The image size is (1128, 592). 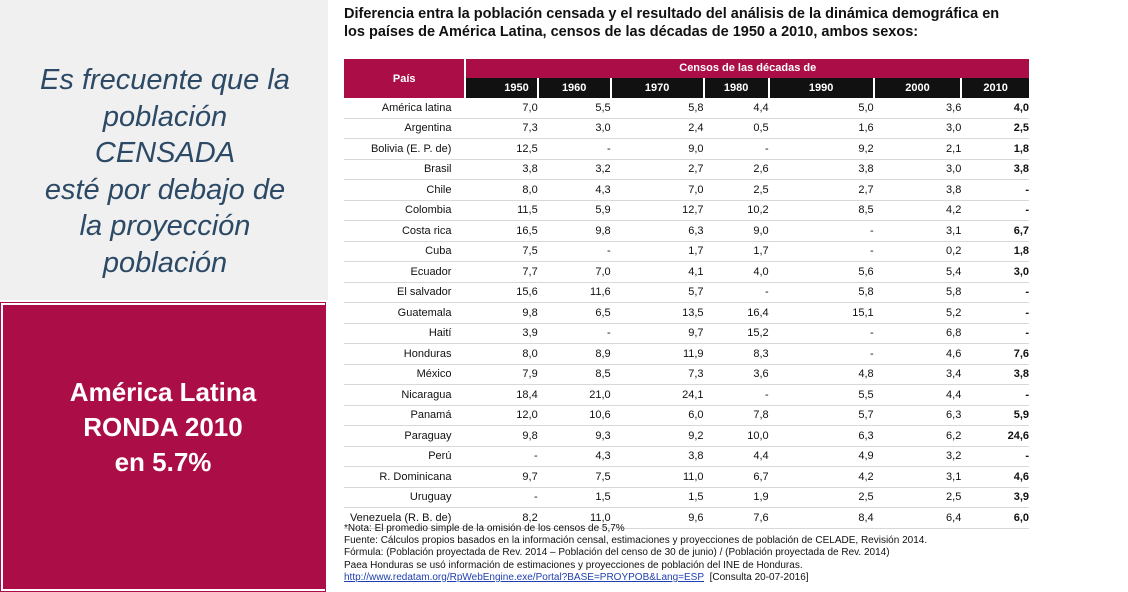 What do you see at coordinates (574, 436) in the screenshot?
I see `value-cell-1960: 9,3` at bounding box center [574, 436].